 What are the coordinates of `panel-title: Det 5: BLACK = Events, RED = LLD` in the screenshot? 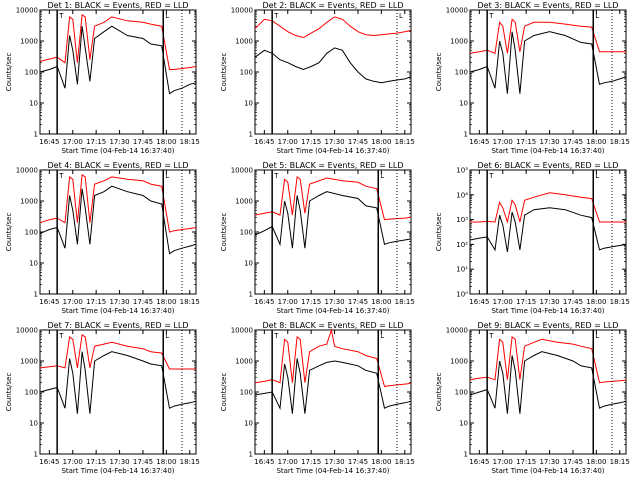 It's located at (333, 165).